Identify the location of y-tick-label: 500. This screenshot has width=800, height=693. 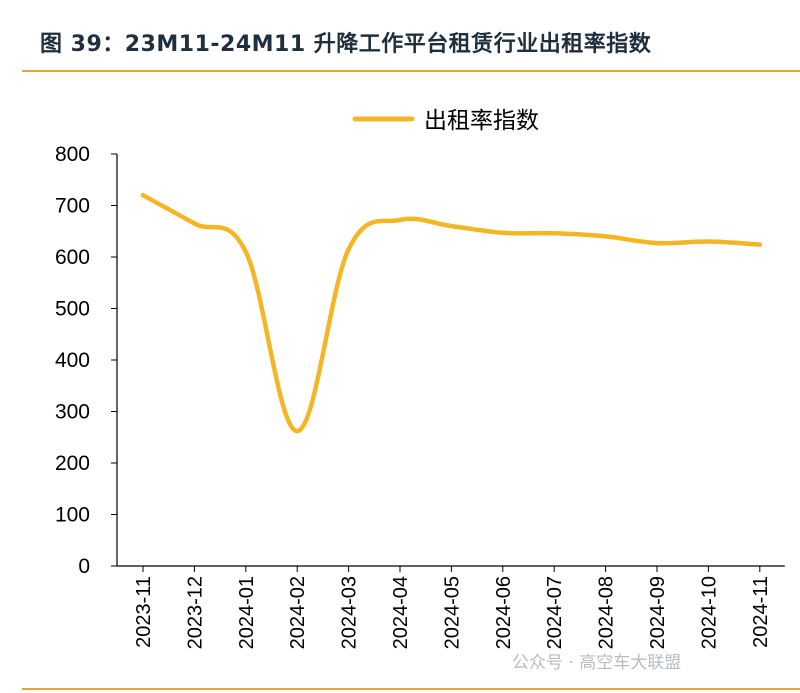
(72, 309).